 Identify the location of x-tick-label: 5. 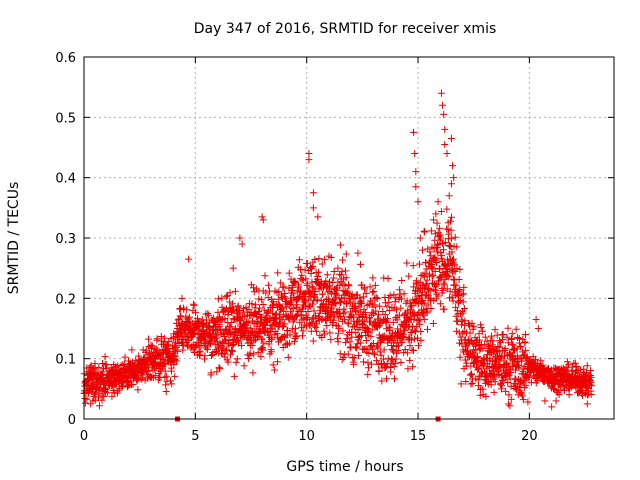
(195, 436).